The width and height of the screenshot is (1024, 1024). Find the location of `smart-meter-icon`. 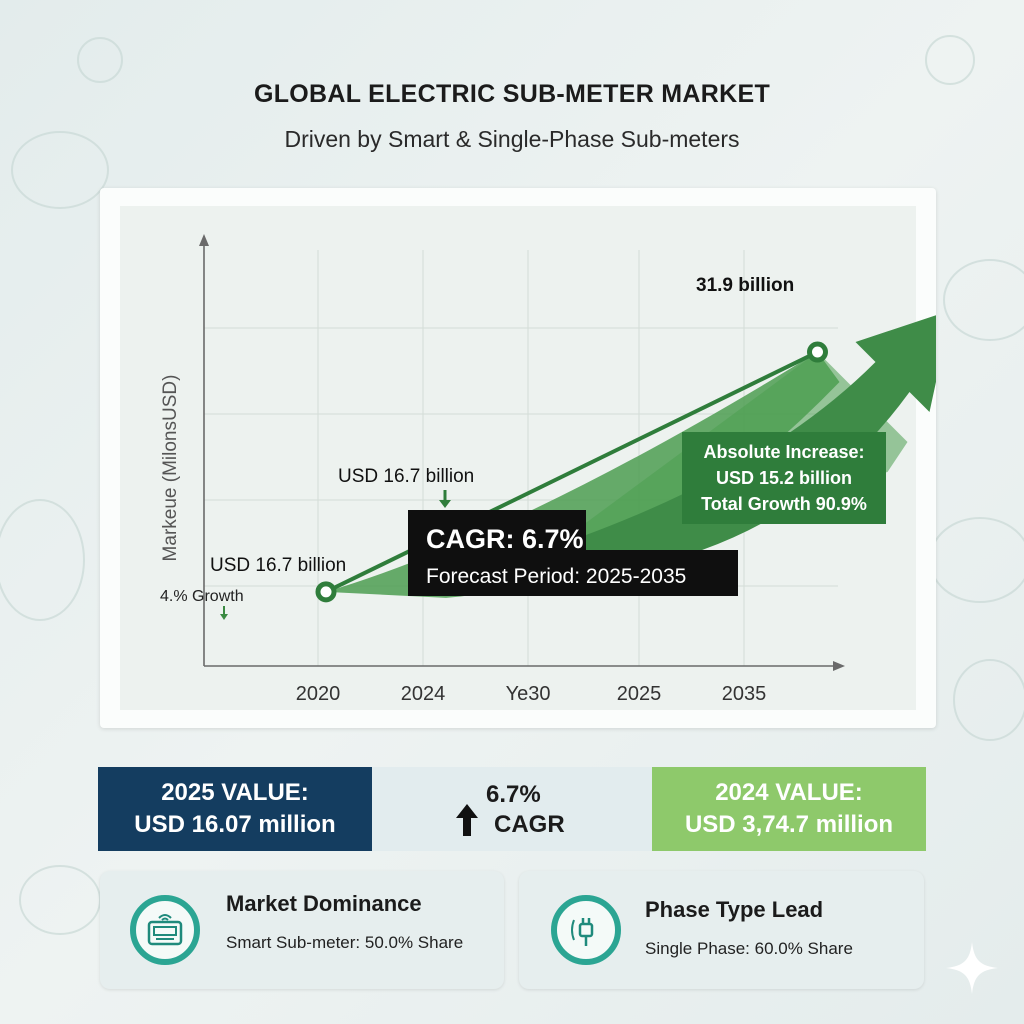

smart-meter-icon is located at coordinates (165, 930).